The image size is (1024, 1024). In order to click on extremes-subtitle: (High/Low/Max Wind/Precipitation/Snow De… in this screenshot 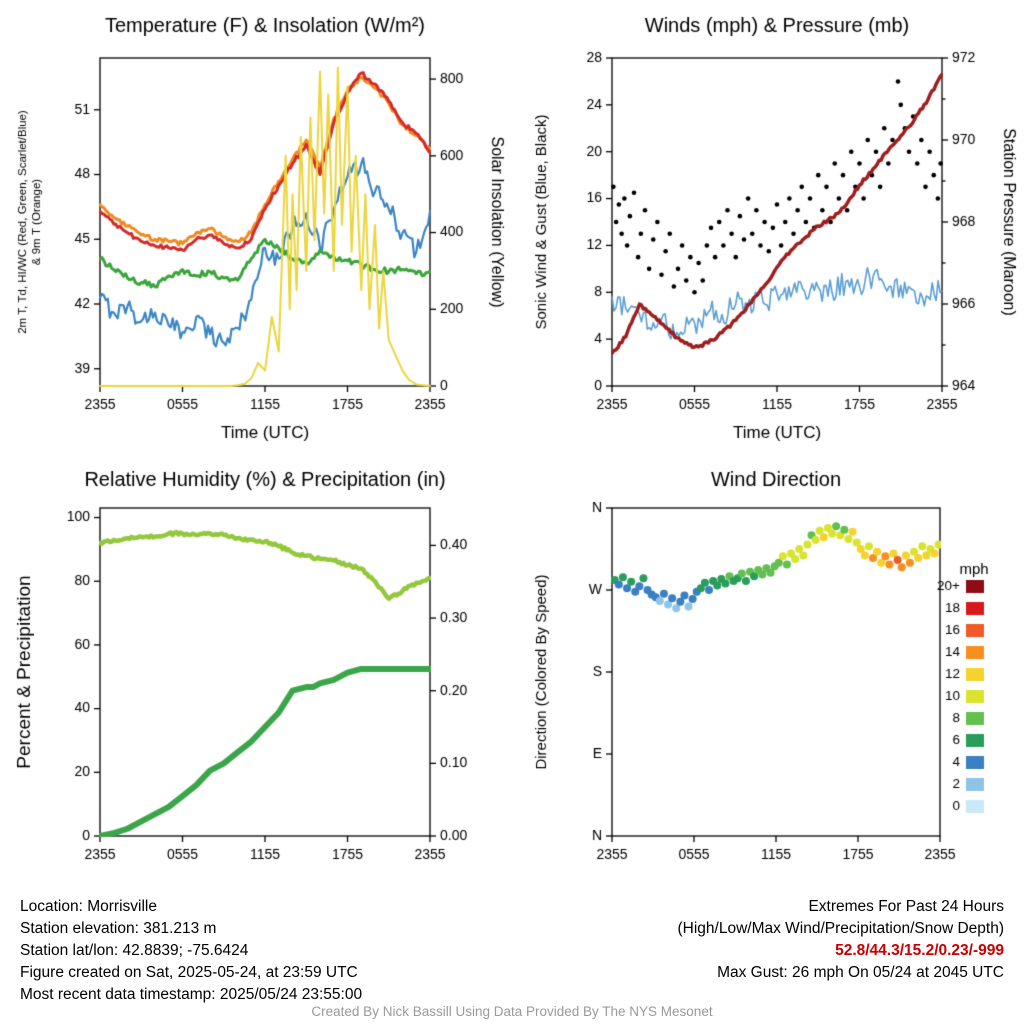, I will do `click(841, 928)`.